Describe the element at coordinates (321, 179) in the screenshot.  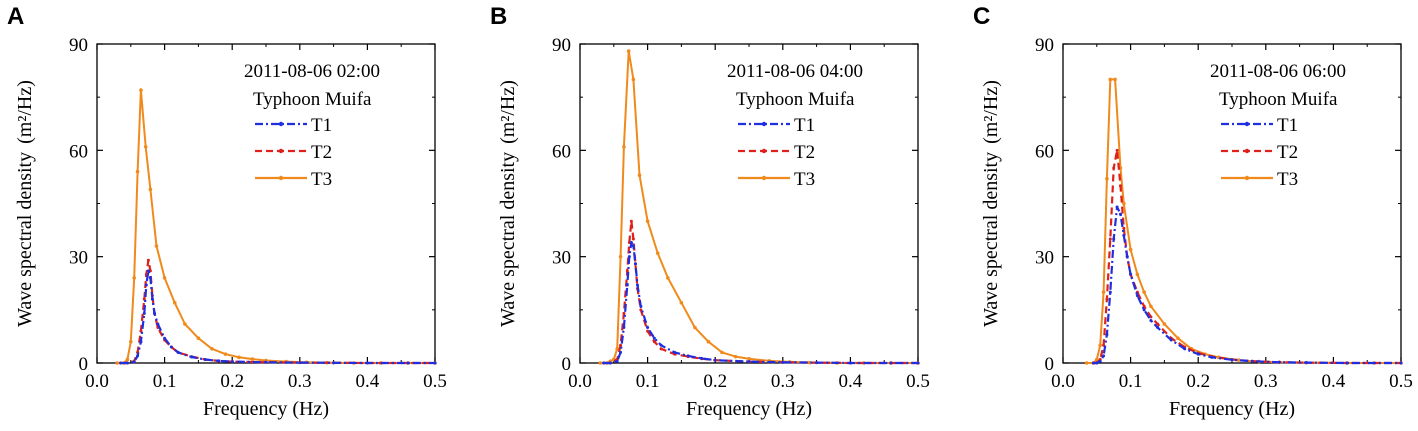
I see `legend-label-t3: T3` at that location.